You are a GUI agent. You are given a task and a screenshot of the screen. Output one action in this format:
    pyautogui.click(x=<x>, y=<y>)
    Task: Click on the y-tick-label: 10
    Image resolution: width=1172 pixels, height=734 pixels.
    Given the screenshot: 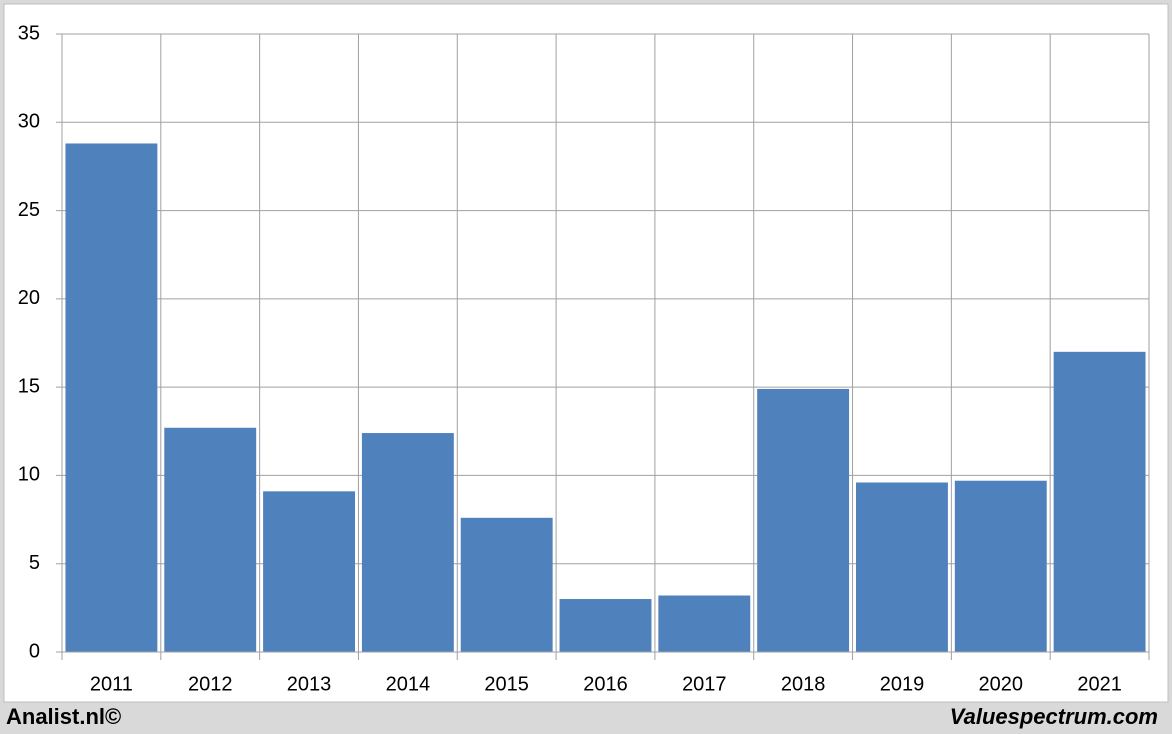 What is the action you would take?
    pyautogui.click(x=29, y=475)
    